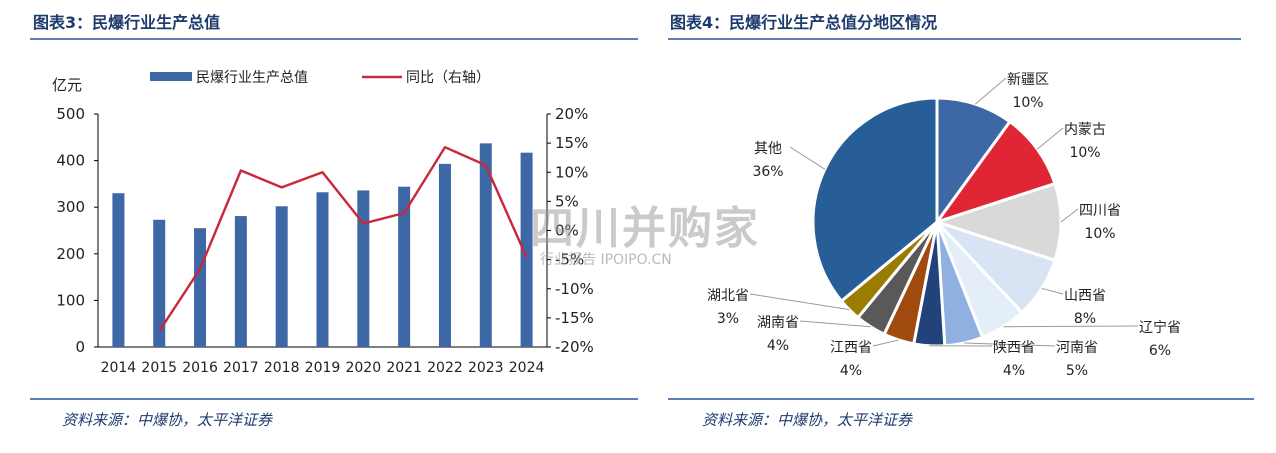 The width and height of the screenshot is (1276, 453). Describe the element at coordinates (323, 368) in the screenshot. I see `x-tick-label: 2019` at that location.